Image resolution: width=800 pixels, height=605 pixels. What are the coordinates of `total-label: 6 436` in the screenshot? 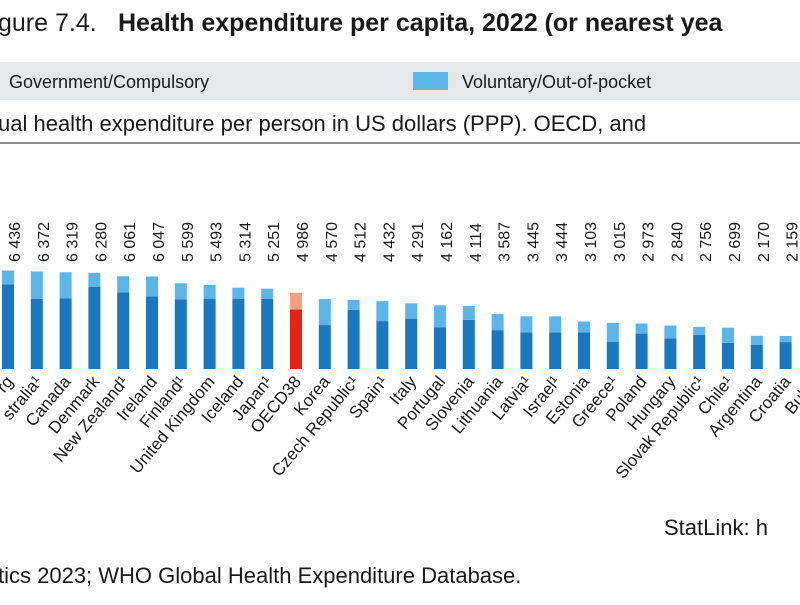 It's located at (15, 242).